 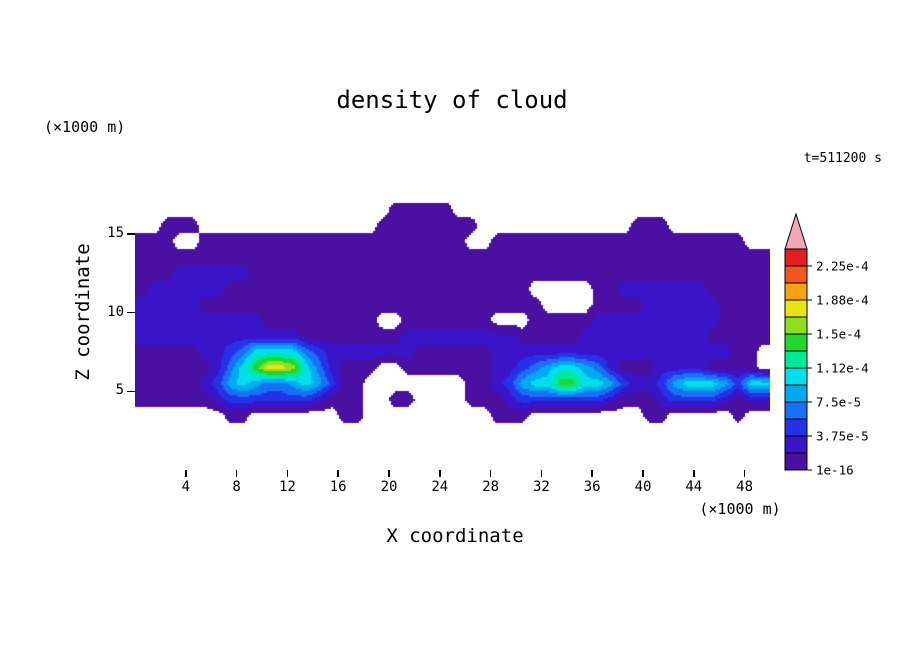 What do you see at coordinates (287, 487) in the screenshot?
I see `x-tick-label: 12` at bounding box center [287, 487].